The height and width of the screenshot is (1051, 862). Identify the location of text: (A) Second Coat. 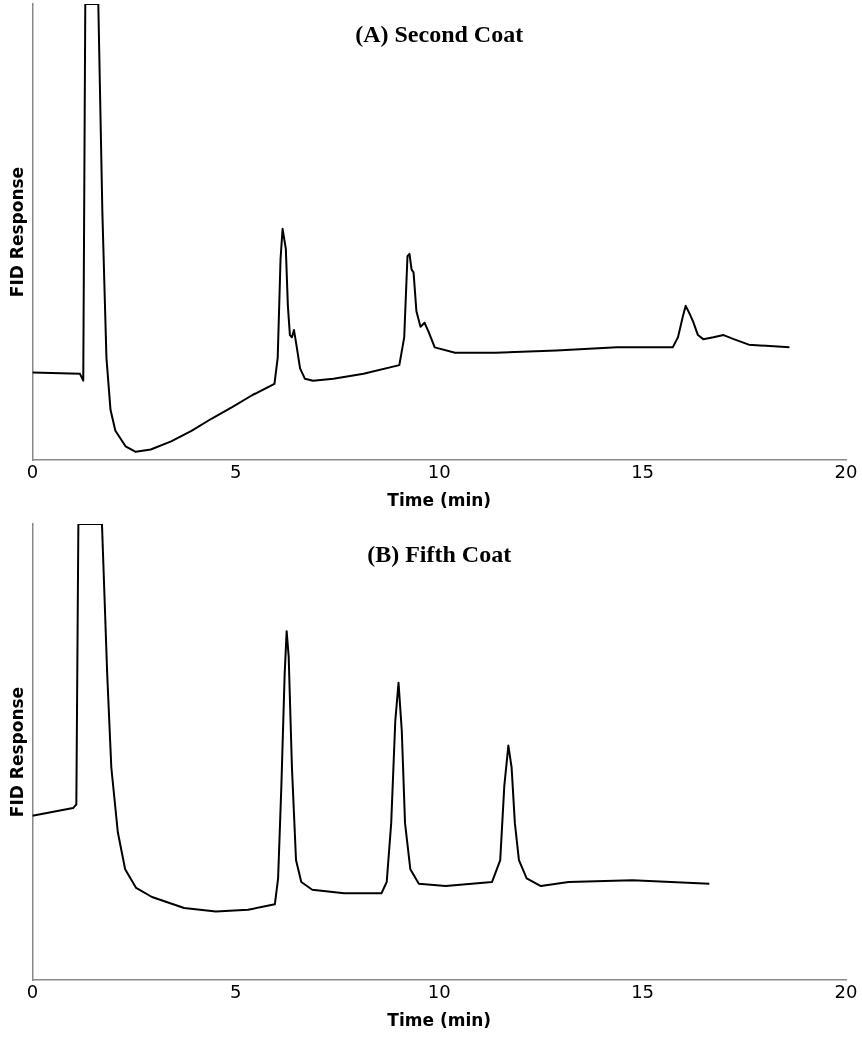
(439, 34).